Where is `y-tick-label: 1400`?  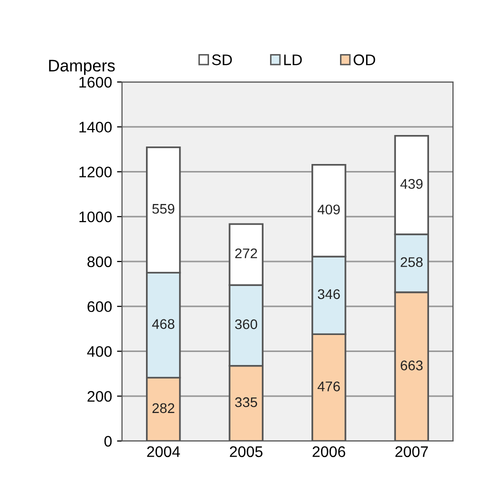
y-tick-label: 1400 is located at coordinates (95, 127).